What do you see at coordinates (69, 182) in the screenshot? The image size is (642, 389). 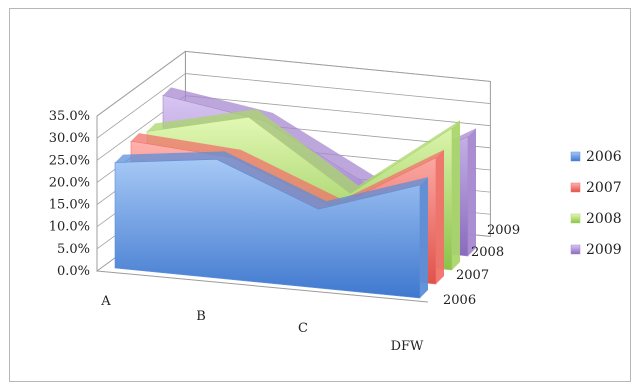 I see `y-tick-label: 20.0%` at bounding box center [69, 182].